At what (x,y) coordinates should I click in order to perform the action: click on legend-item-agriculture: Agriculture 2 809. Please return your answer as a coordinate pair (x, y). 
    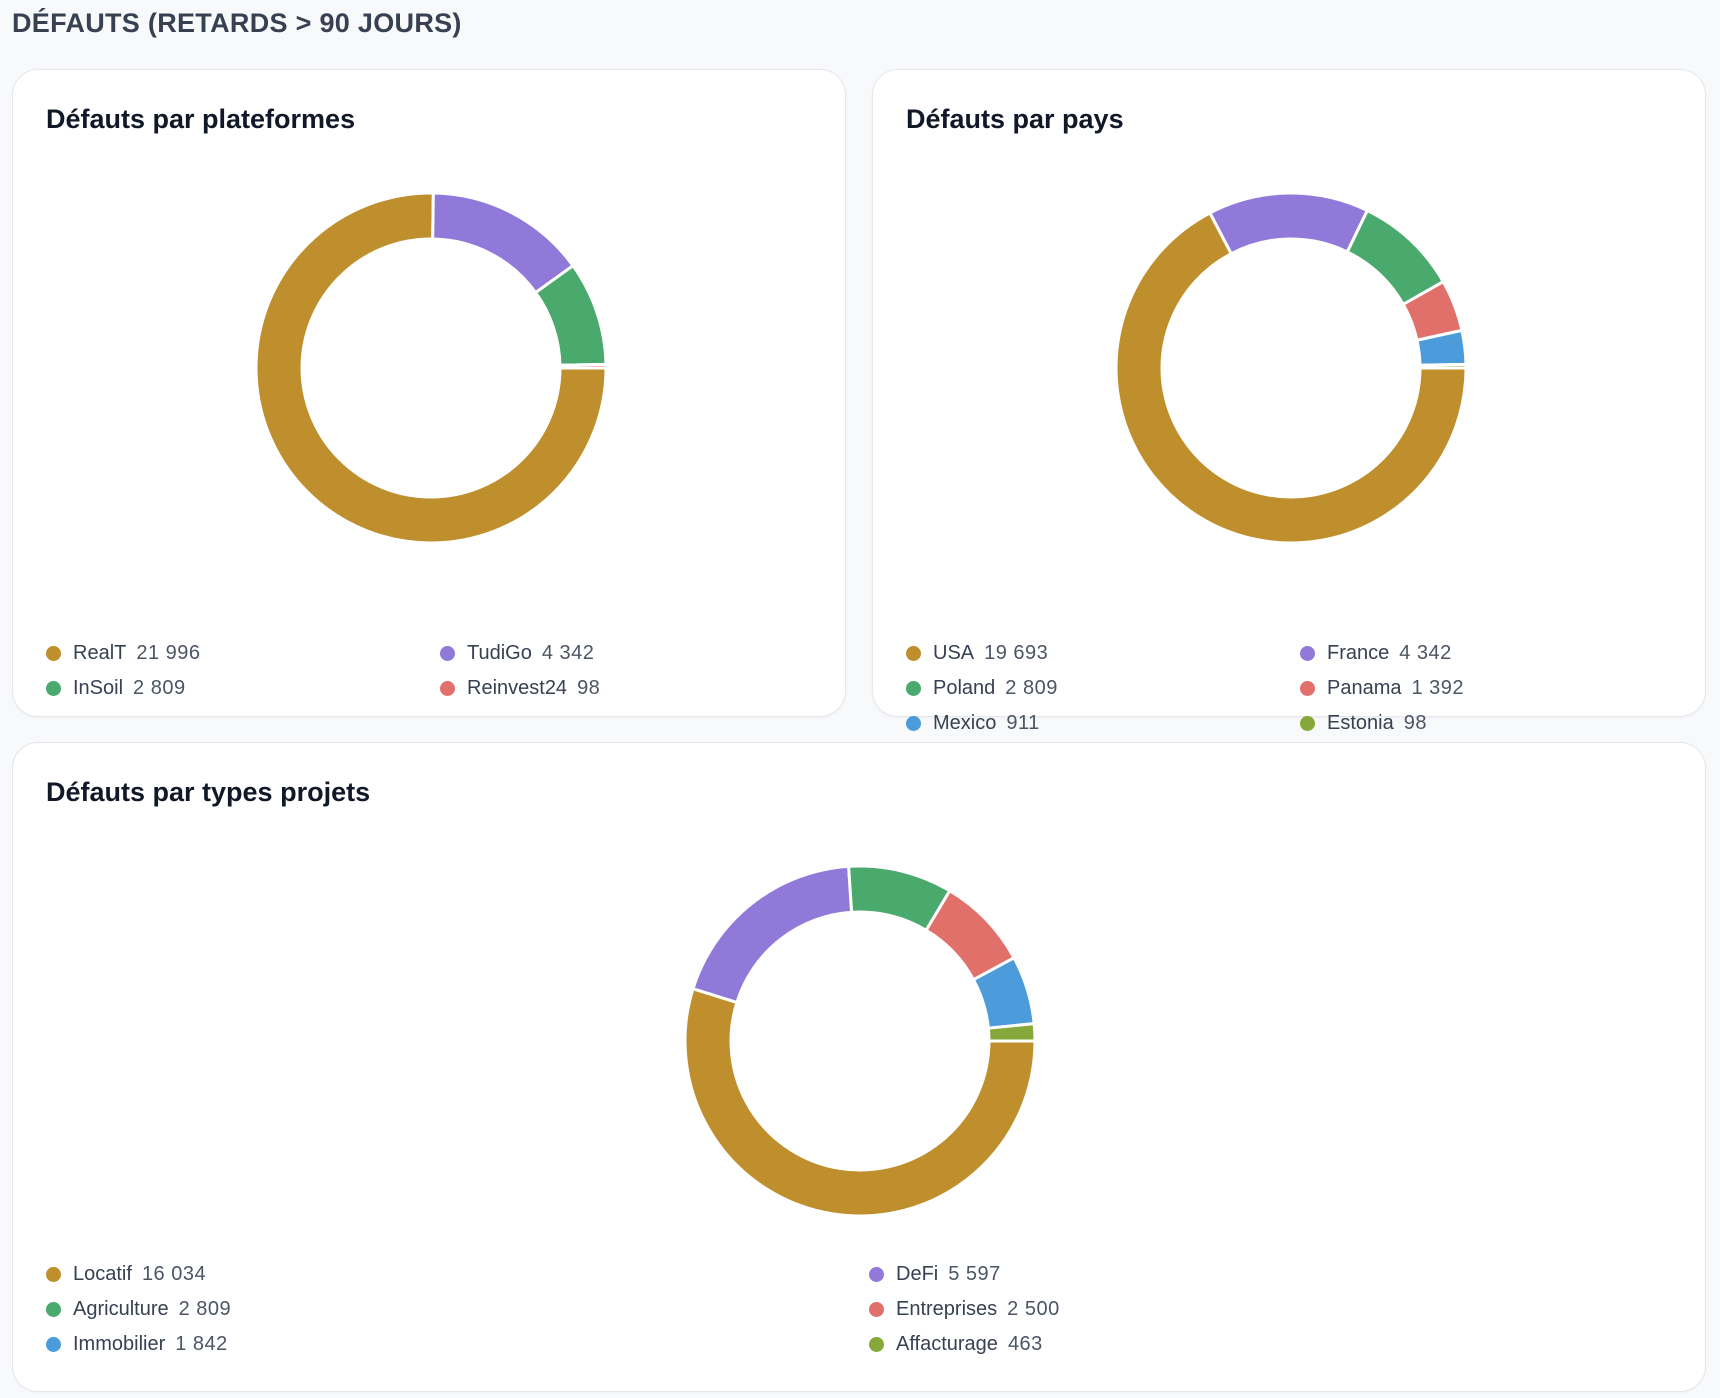
    Looking at the image, I should click on (457, 1309).